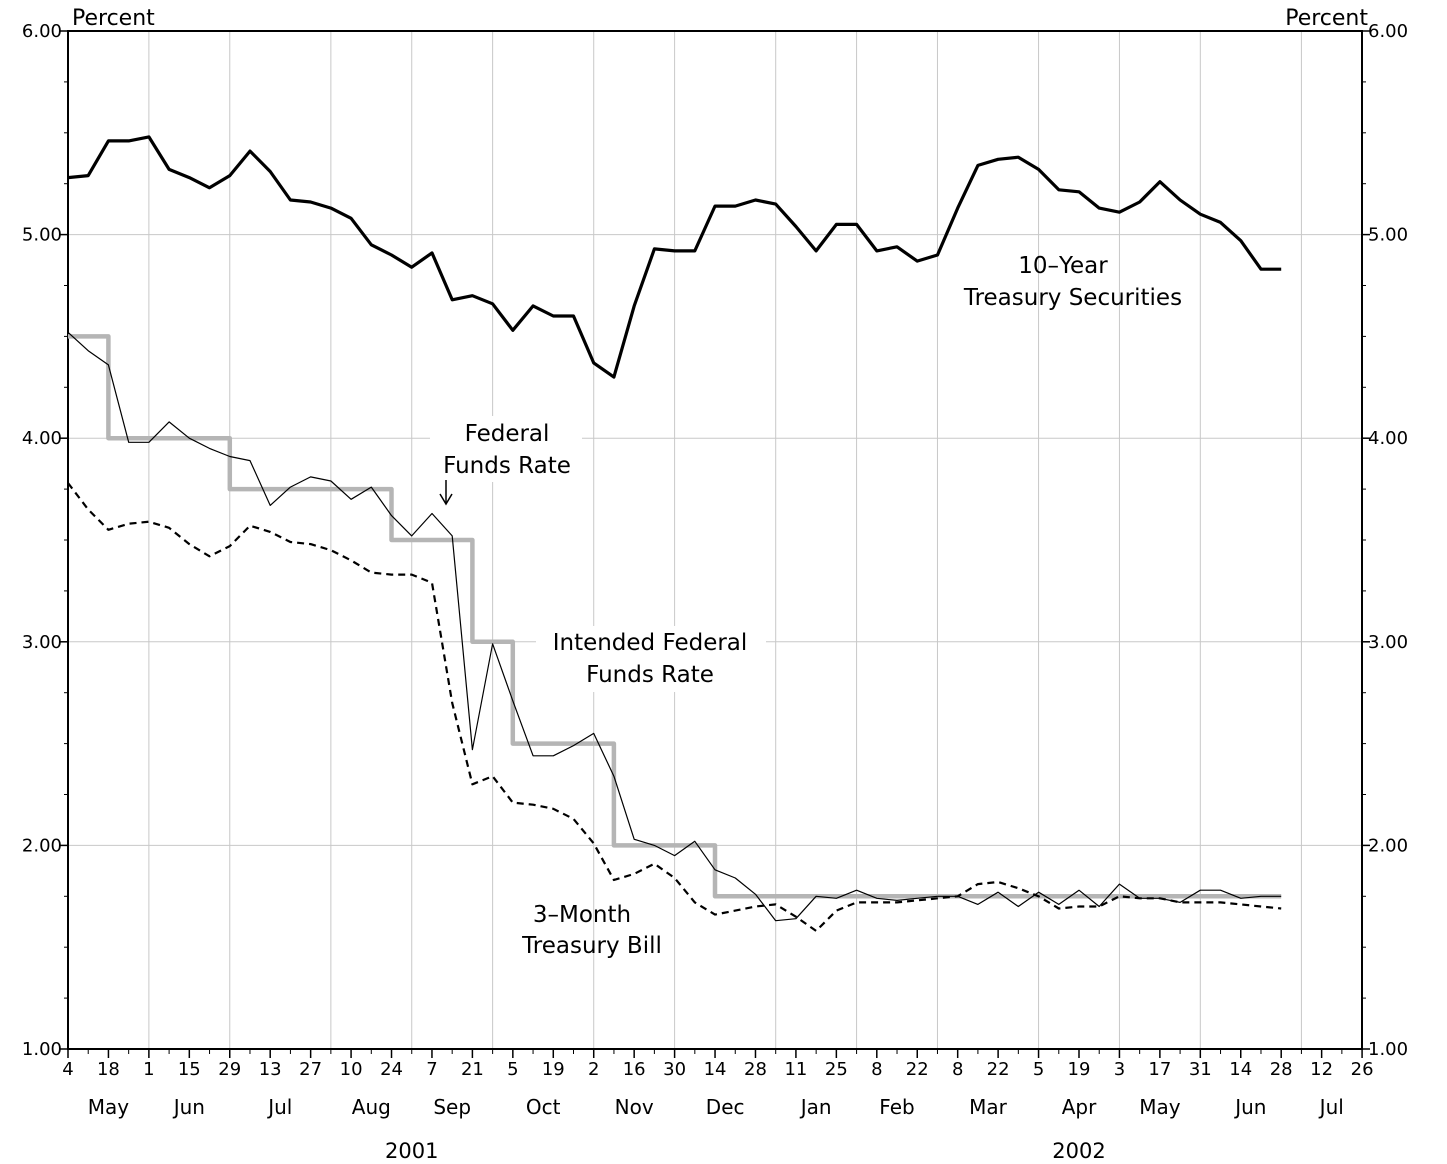 The height and width of the screenshot is (1164, 1447). I want to click on annotation-intended-line1: Intended Federal, so click(650, 643).